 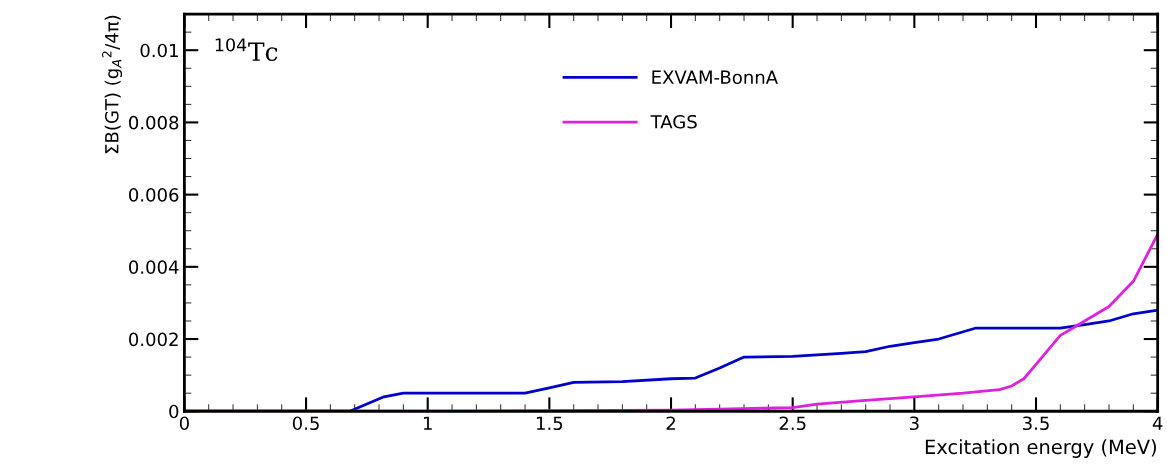 What do you see at coordinates (427, 423) in the screenshot?
I see `x-tick-label: 1` at bounding box center [427, 423].